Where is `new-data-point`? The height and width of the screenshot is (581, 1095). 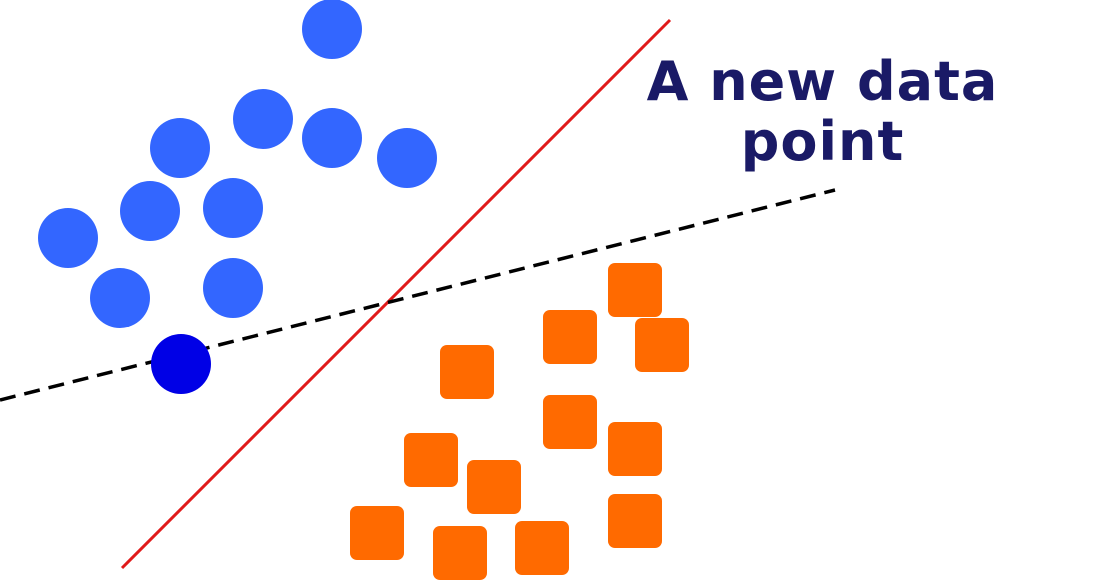
new-data-point is located at coordinates (181, 364).